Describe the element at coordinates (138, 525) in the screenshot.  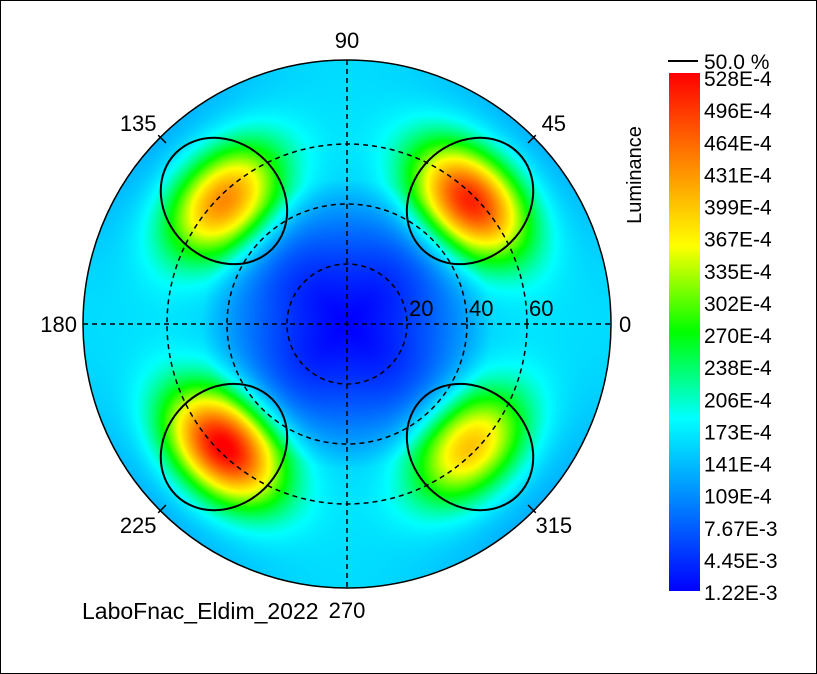
I see `azimuth-label: 225` at that location.